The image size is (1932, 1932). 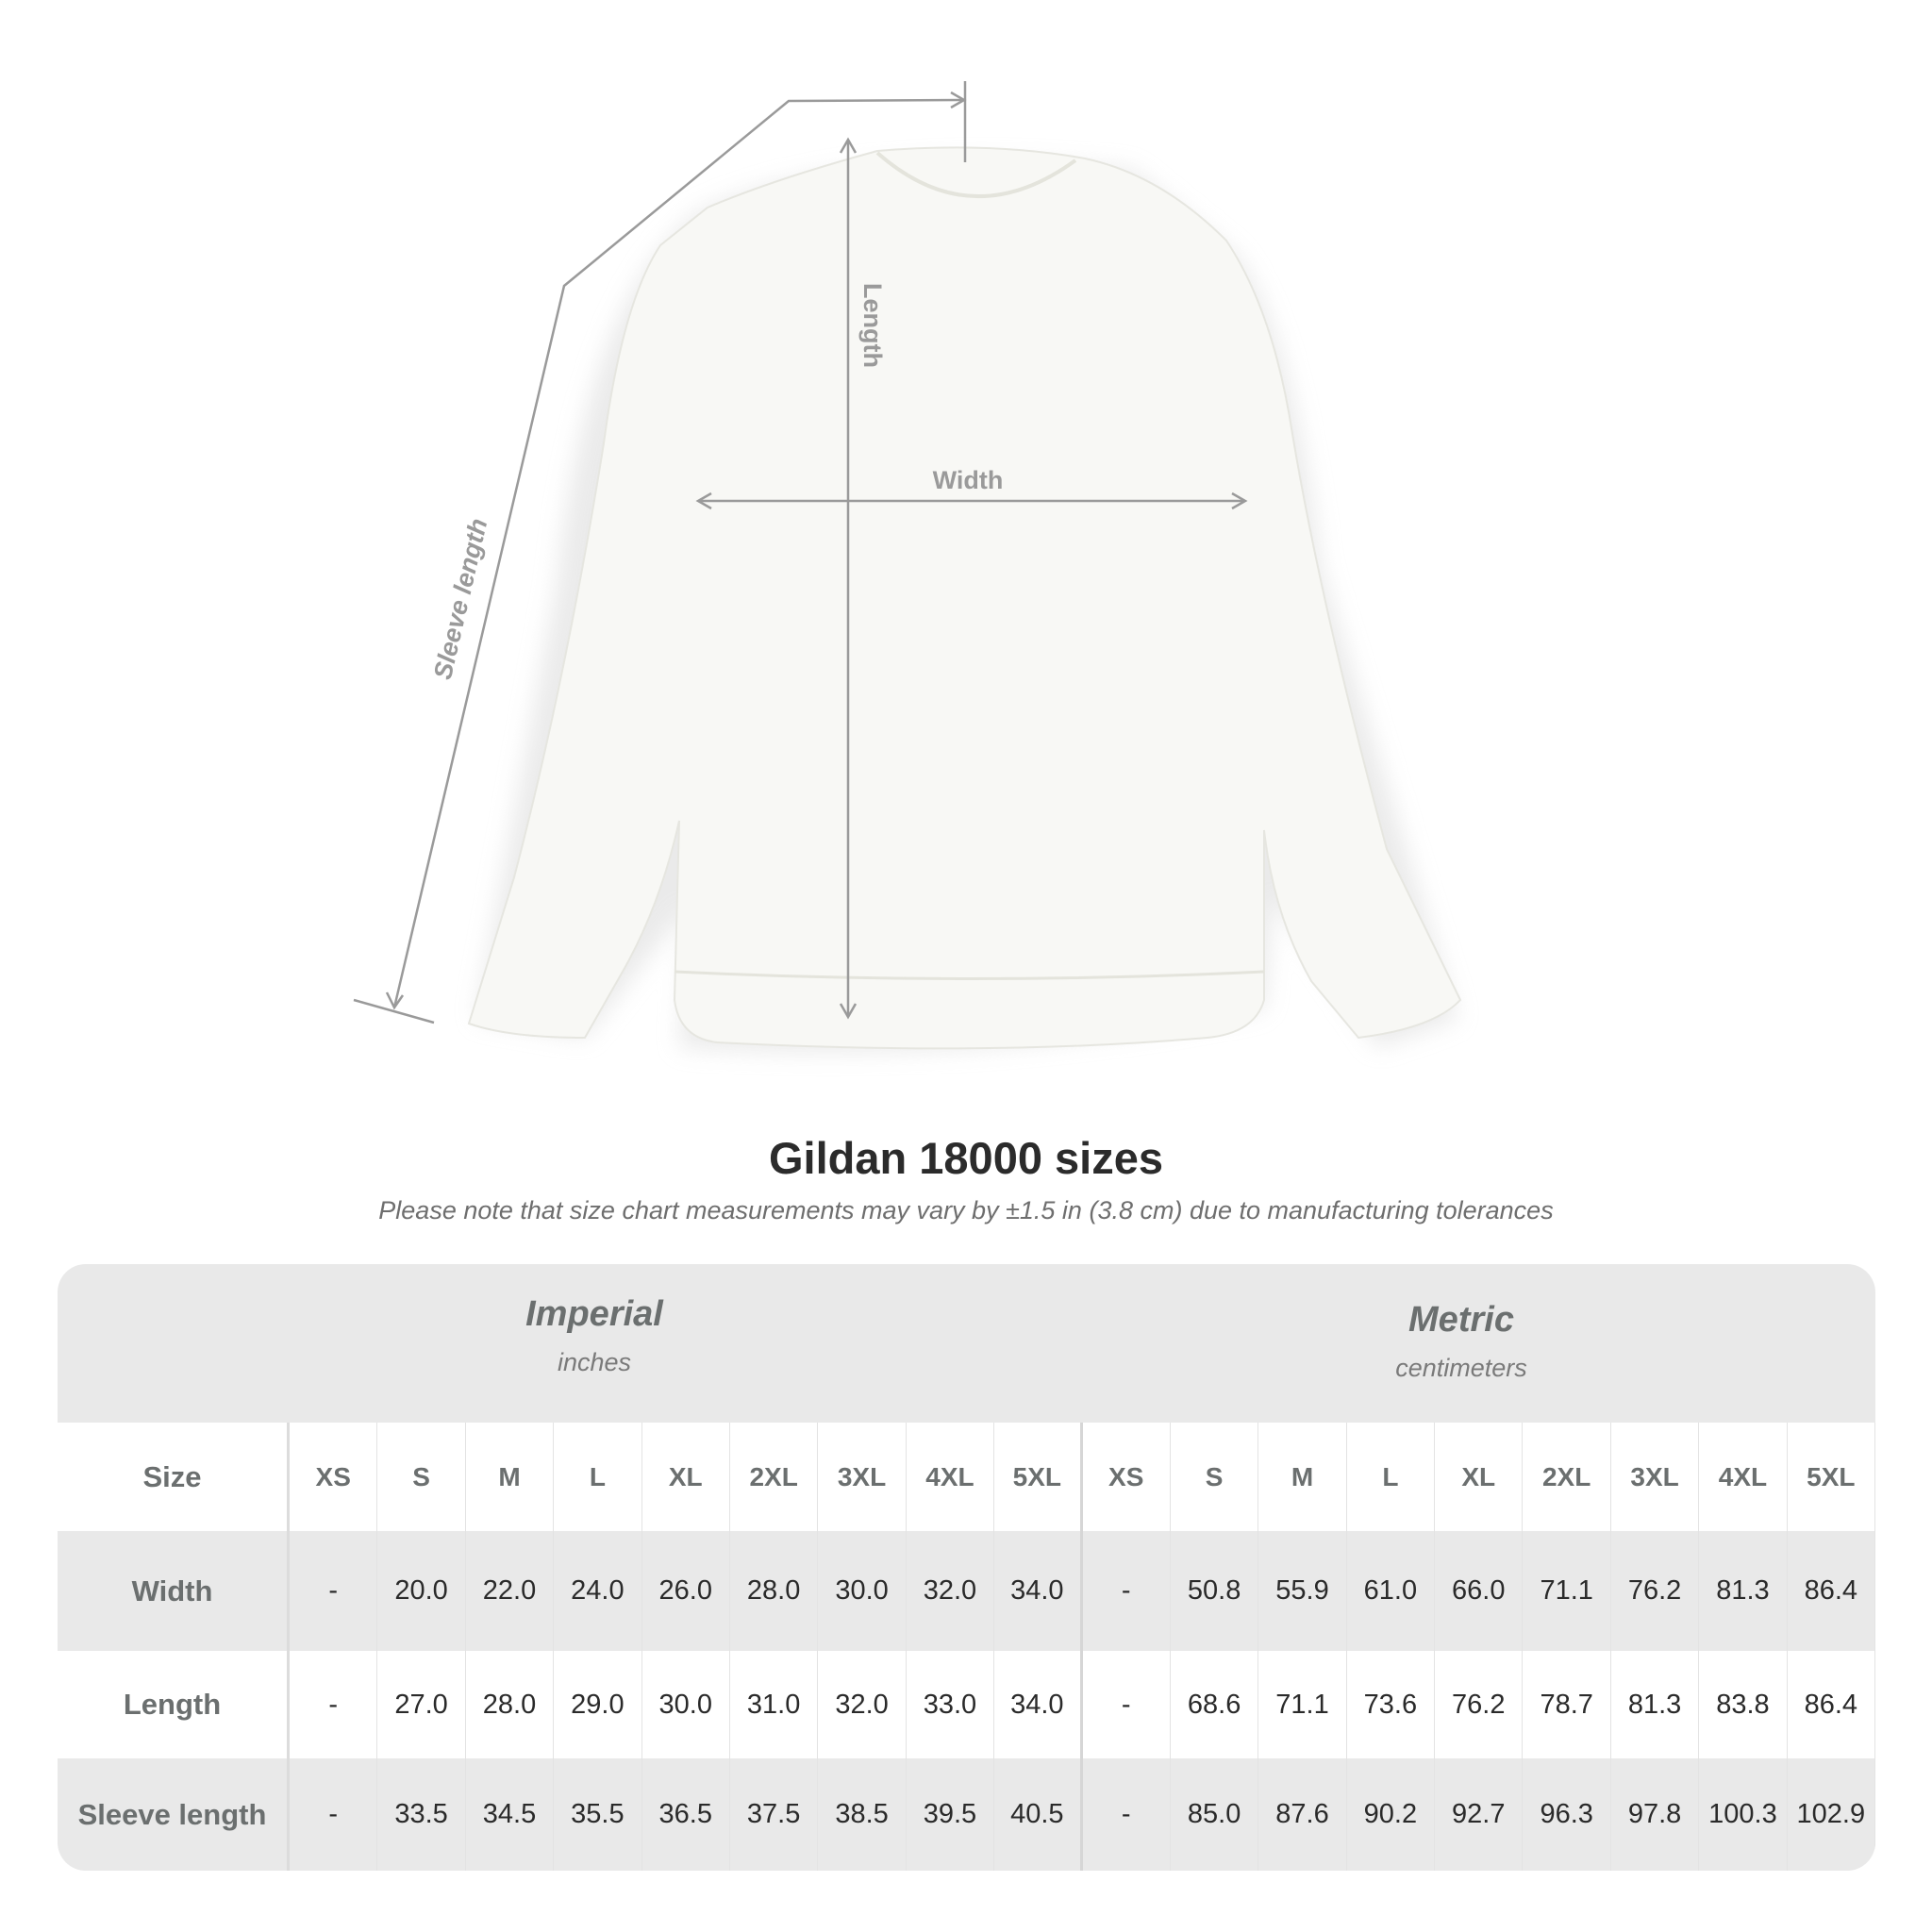 I want to click on metric-unit: centimeters, so click(x=1461, y=1368).